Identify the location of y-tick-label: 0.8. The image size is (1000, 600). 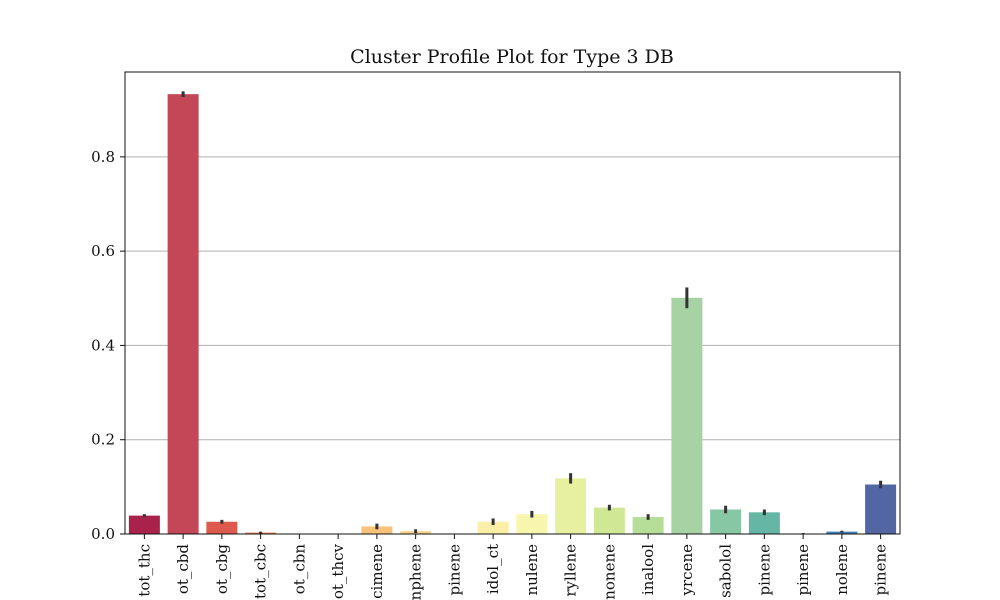
(103, 157).